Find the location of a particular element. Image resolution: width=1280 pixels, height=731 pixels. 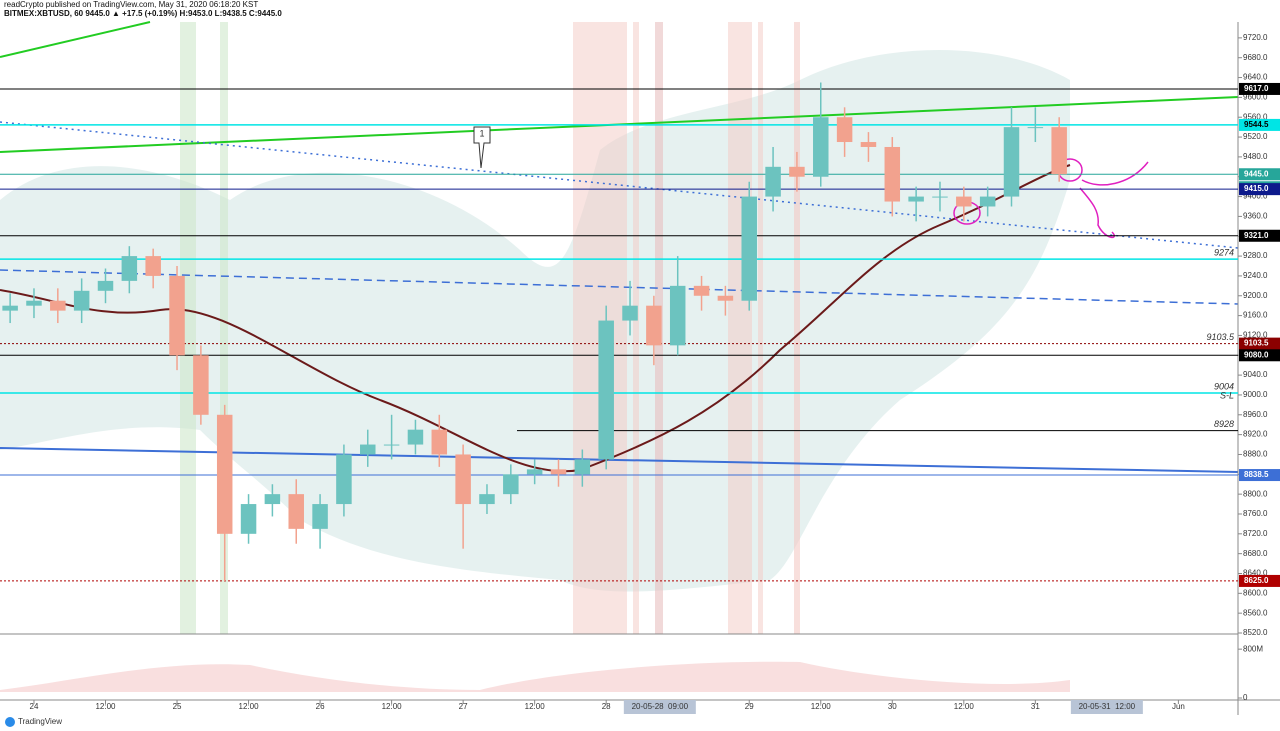

y-tick-label: 8720.0 is located at coordinates (1255, 533).